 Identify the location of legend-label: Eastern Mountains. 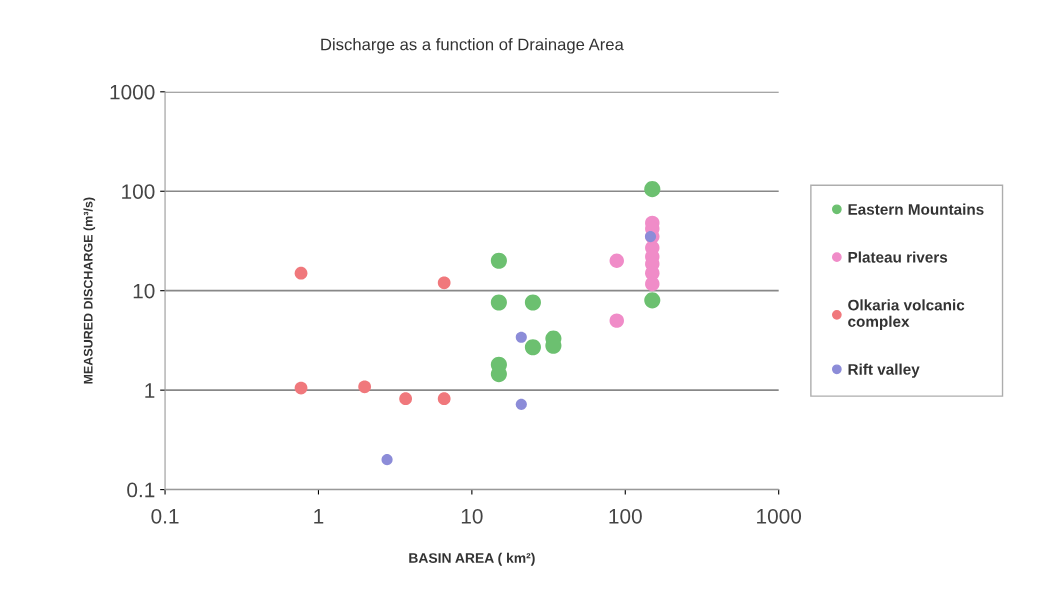
(916, 209).